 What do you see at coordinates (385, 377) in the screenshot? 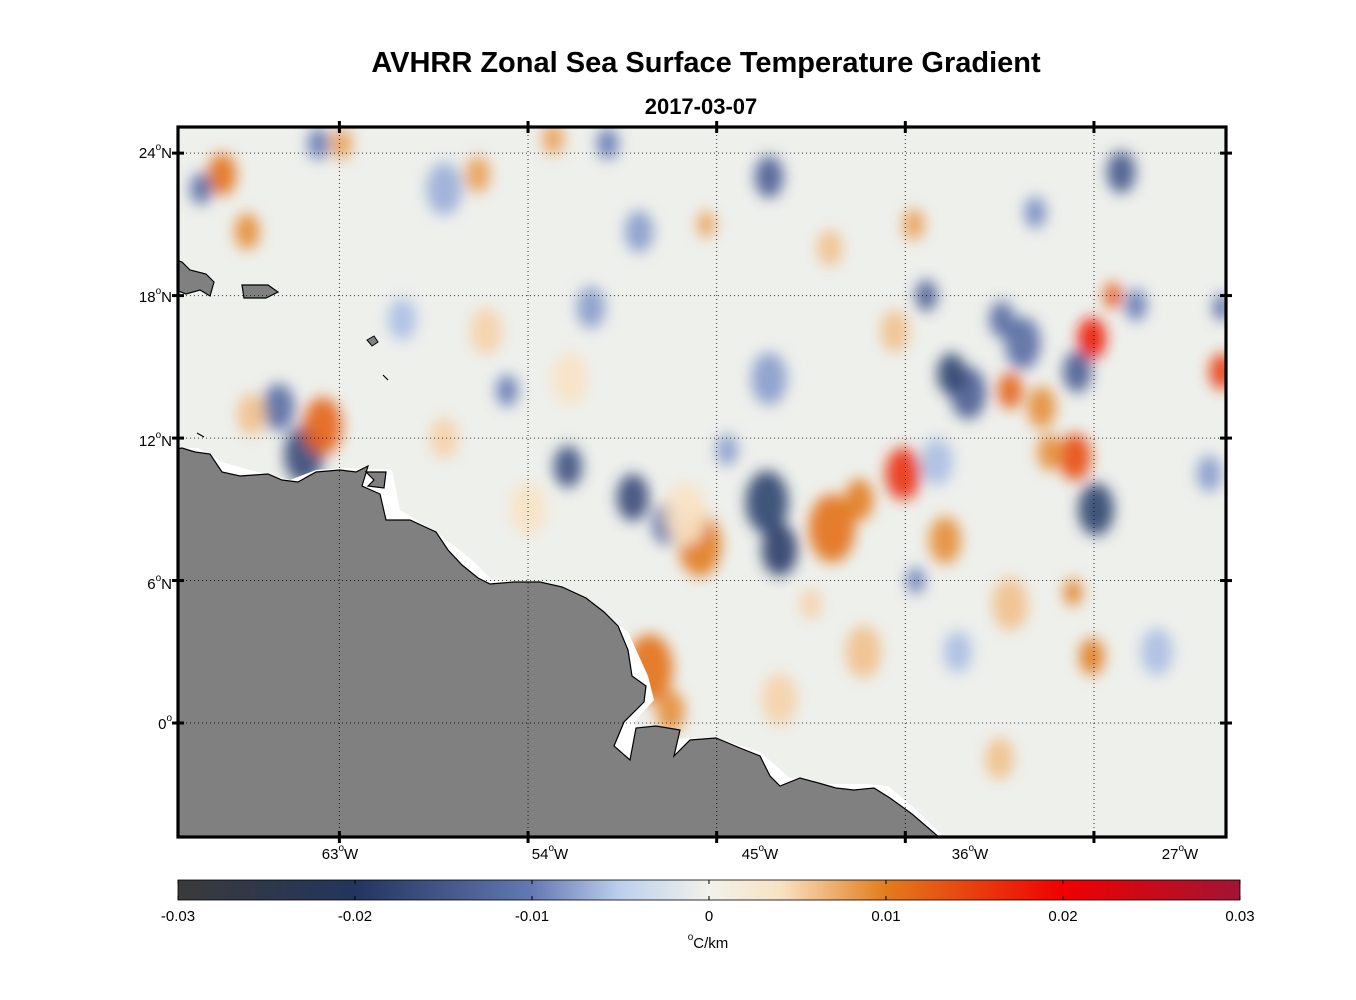
I see `martinique-island` at bounding box center [385, 377].